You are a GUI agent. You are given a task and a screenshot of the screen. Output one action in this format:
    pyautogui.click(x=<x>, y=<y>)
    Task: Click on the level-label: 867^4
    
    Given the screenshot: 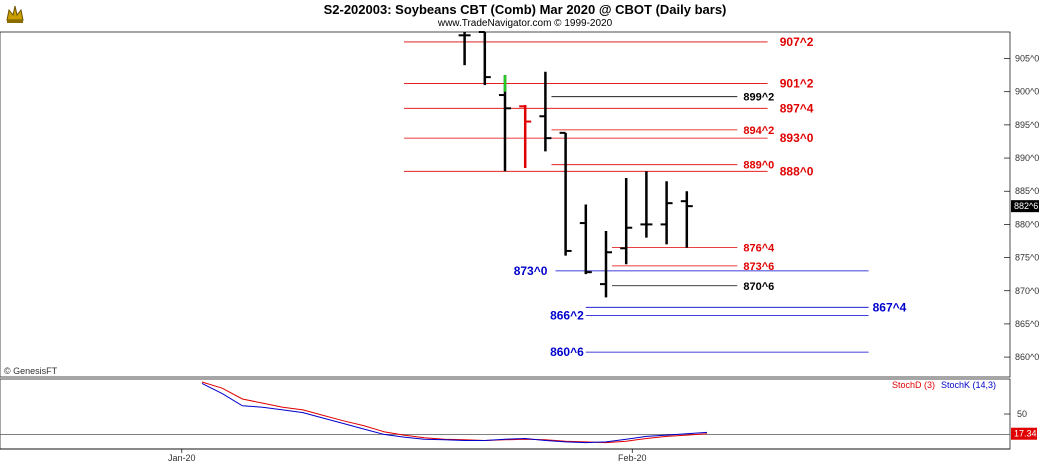 What is the action you would take?
    pyautogui.click(x=890, y=307)
    